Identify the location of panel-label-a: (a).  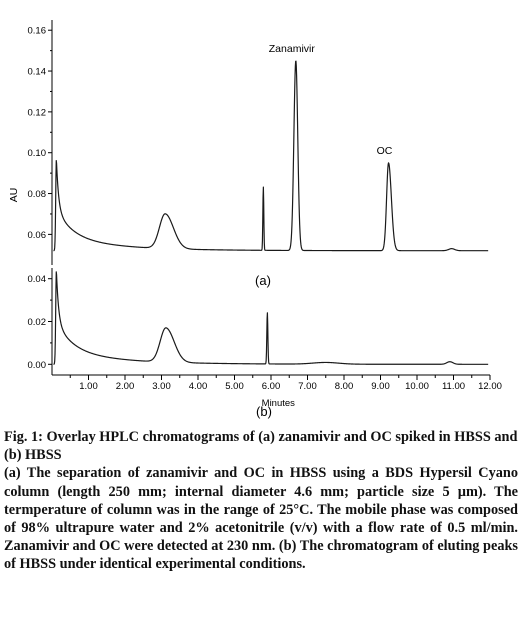
(263, 280).